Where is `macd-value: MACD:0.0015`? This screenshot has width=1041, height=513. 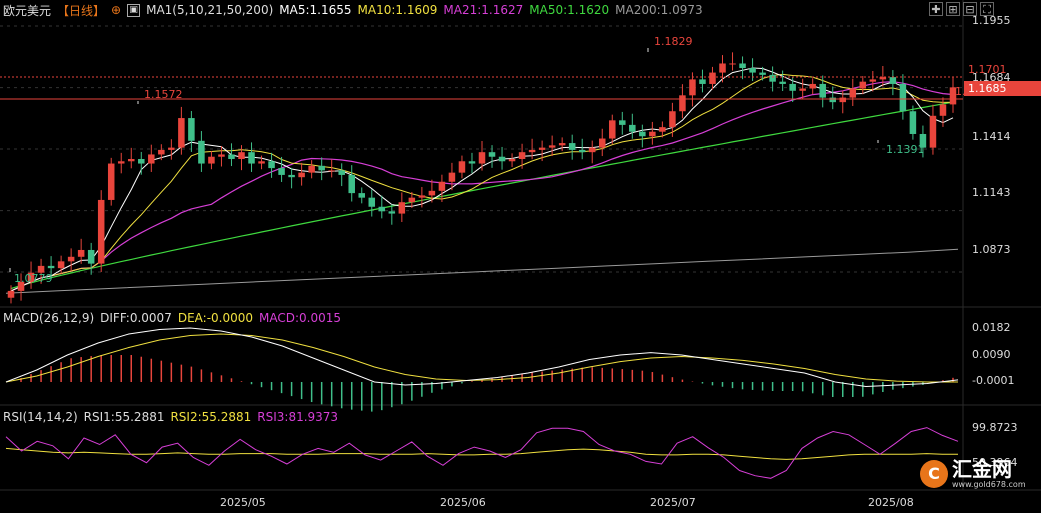 macd-value: MACD:0.0015 is located at coordinates (300, 318).